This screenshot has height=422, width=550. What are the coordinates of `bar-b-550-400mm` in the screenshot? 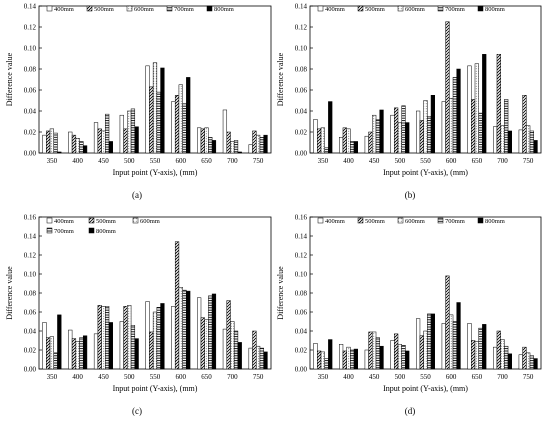 It's located at (418, 132).